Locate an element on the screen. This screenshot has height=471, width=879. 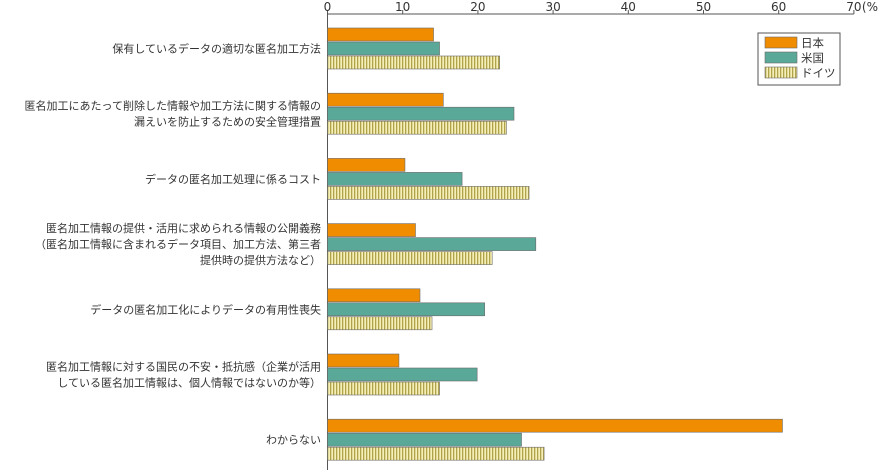
x-tick-label: 30 is located at coordinates (552, 7).